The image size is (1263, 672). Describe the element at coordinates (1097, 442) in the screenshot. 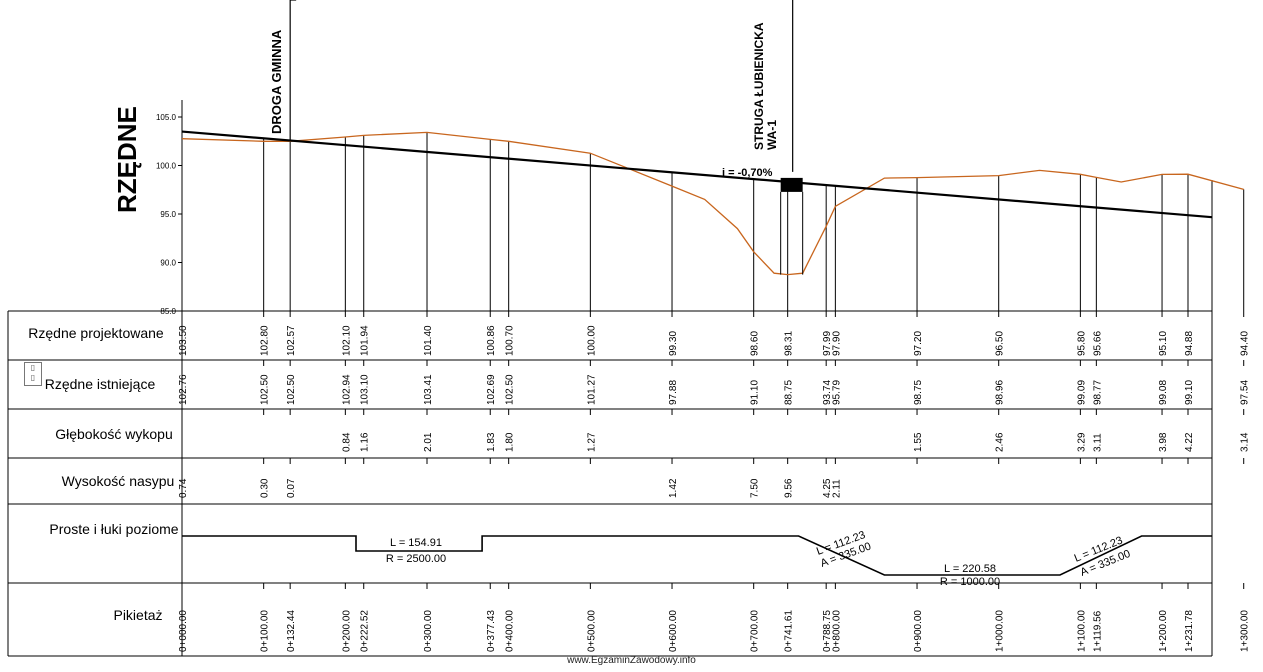

I see `cut-depth-value: 3.11` at that location.